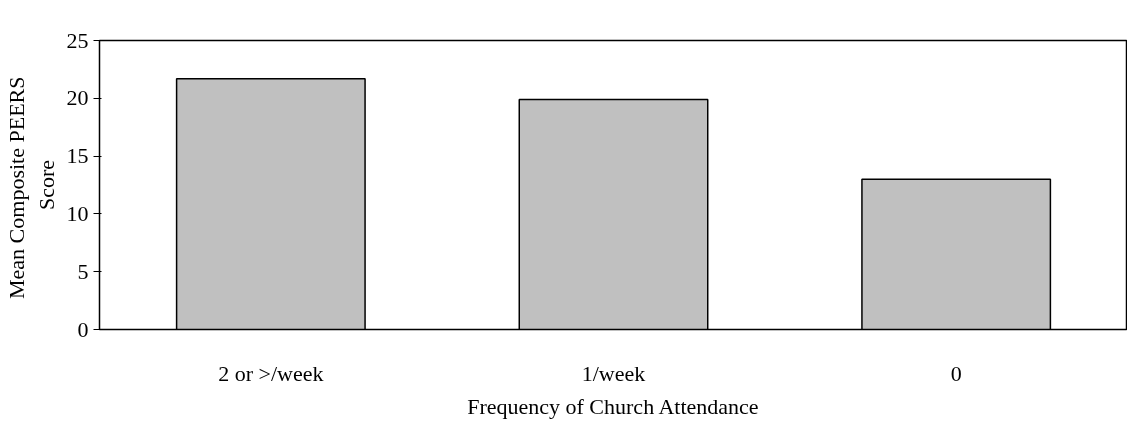 The width and height of the screenshot is (1127, 421). I want to click on x-tick-label: 0, so click(956, 373).